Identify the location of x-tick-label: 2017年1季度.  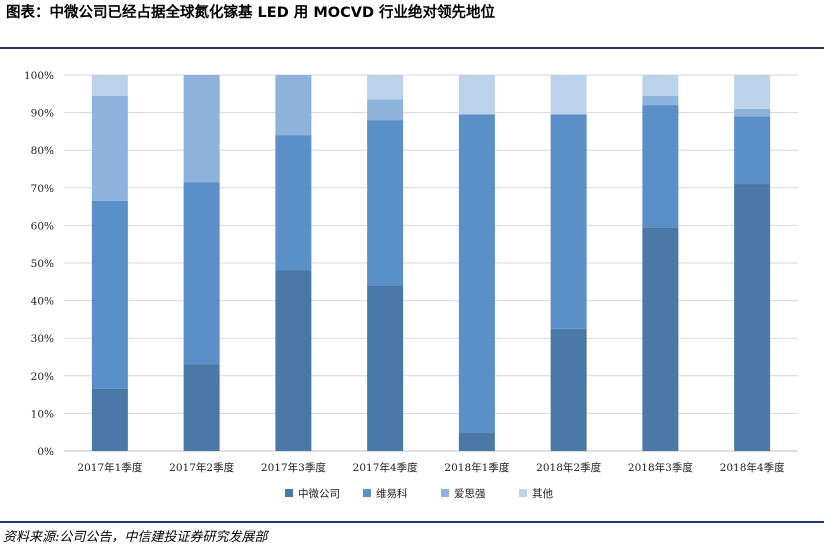
(109, 467).